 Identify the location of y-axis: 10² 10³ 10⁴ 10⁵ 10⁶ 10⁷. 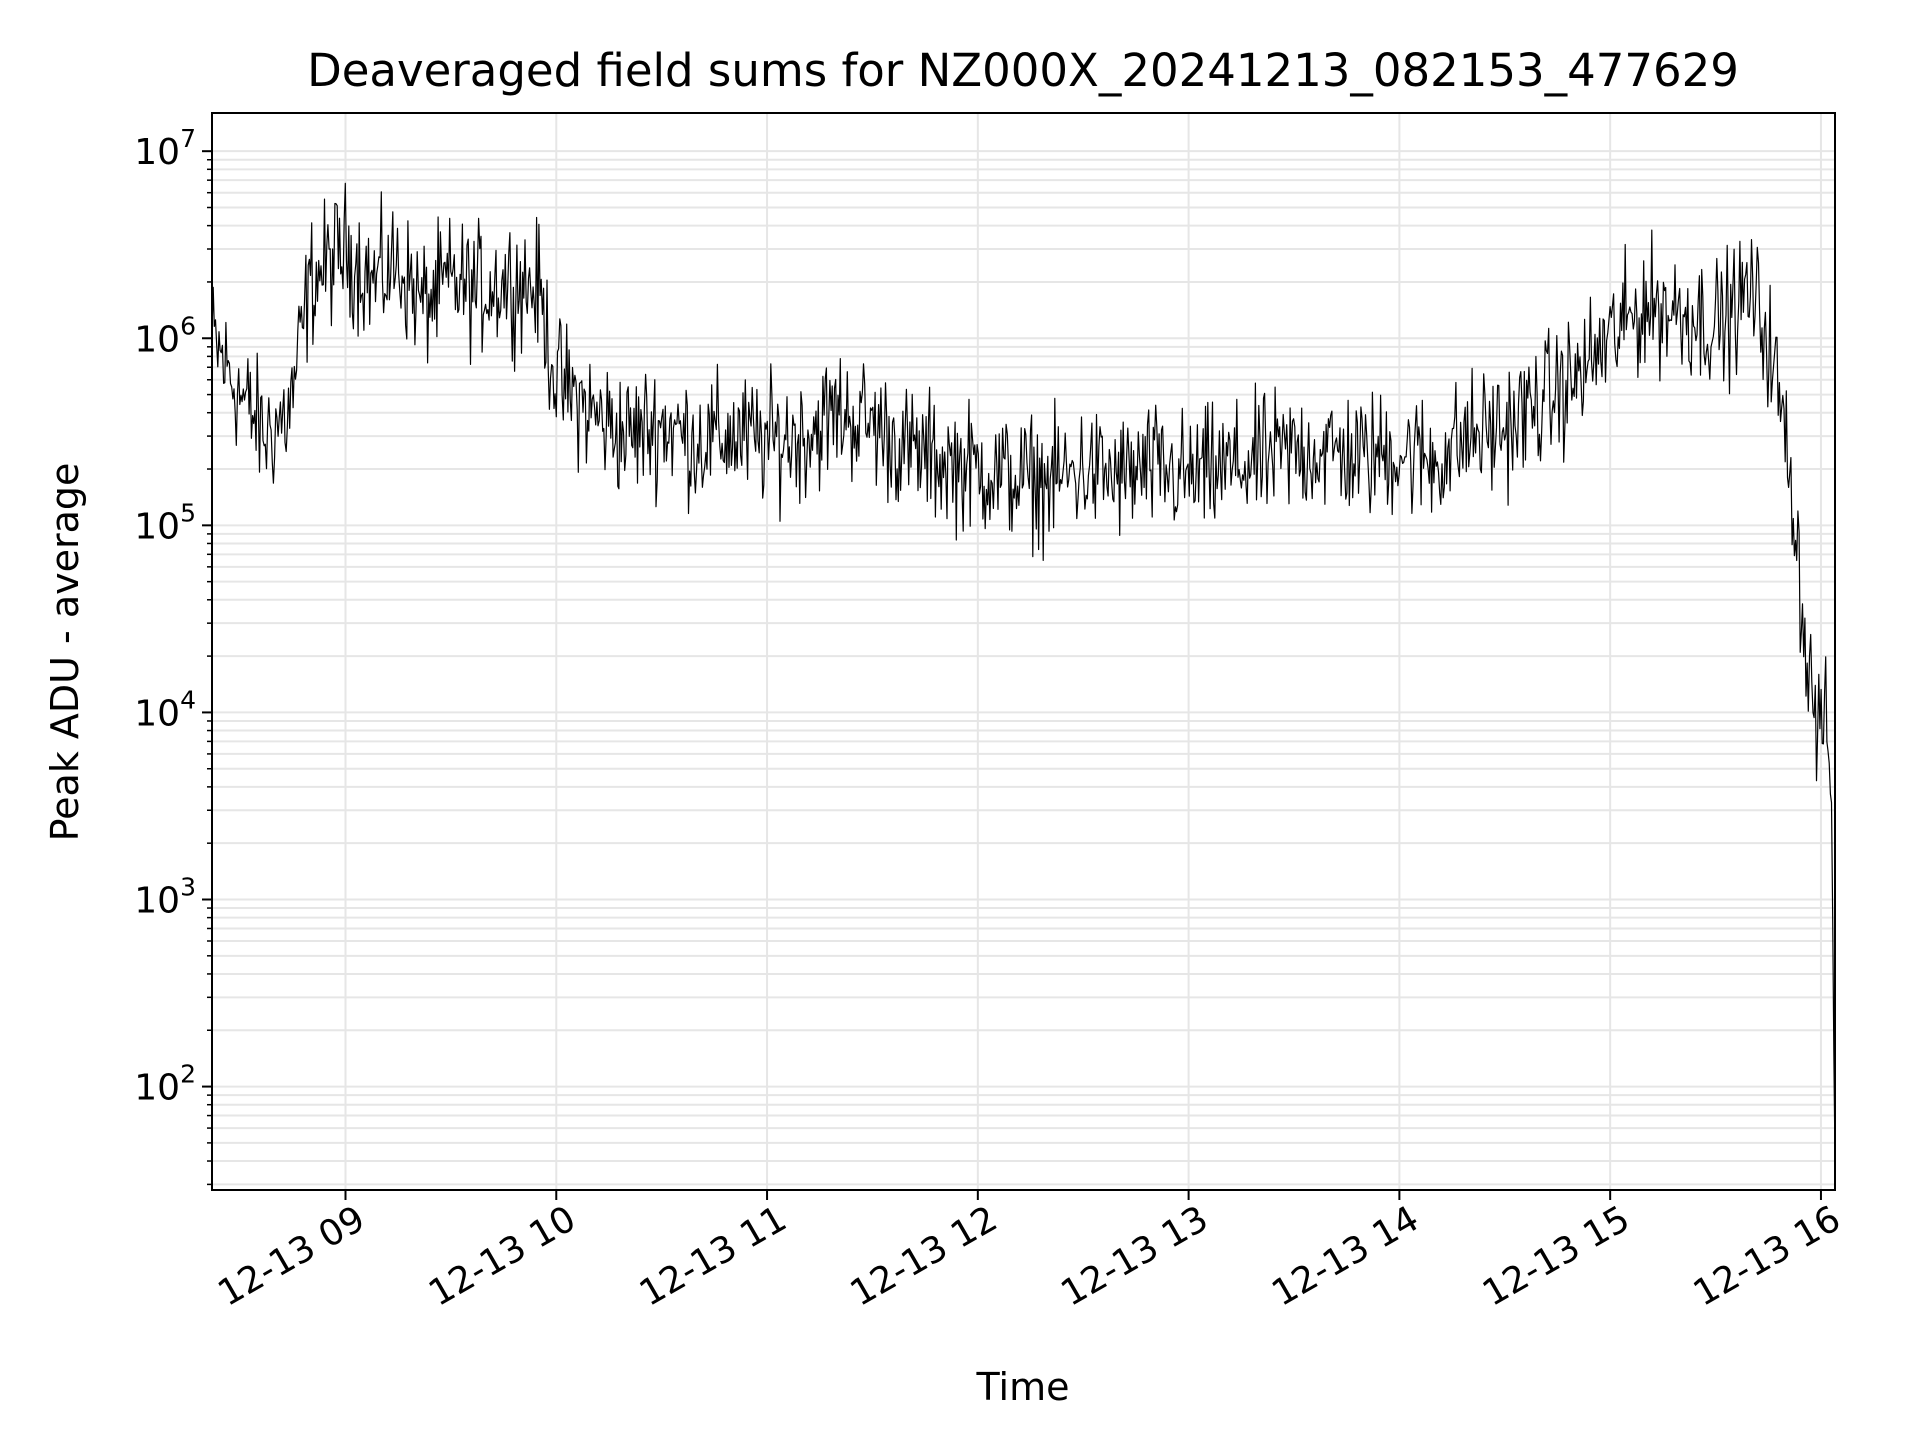
(173, 655).